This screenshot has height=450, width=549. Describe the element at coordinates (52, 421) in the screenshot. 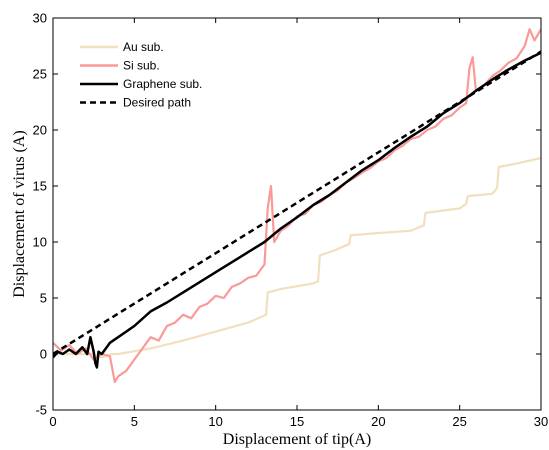

I see `x-tick-label: 0` at that location.